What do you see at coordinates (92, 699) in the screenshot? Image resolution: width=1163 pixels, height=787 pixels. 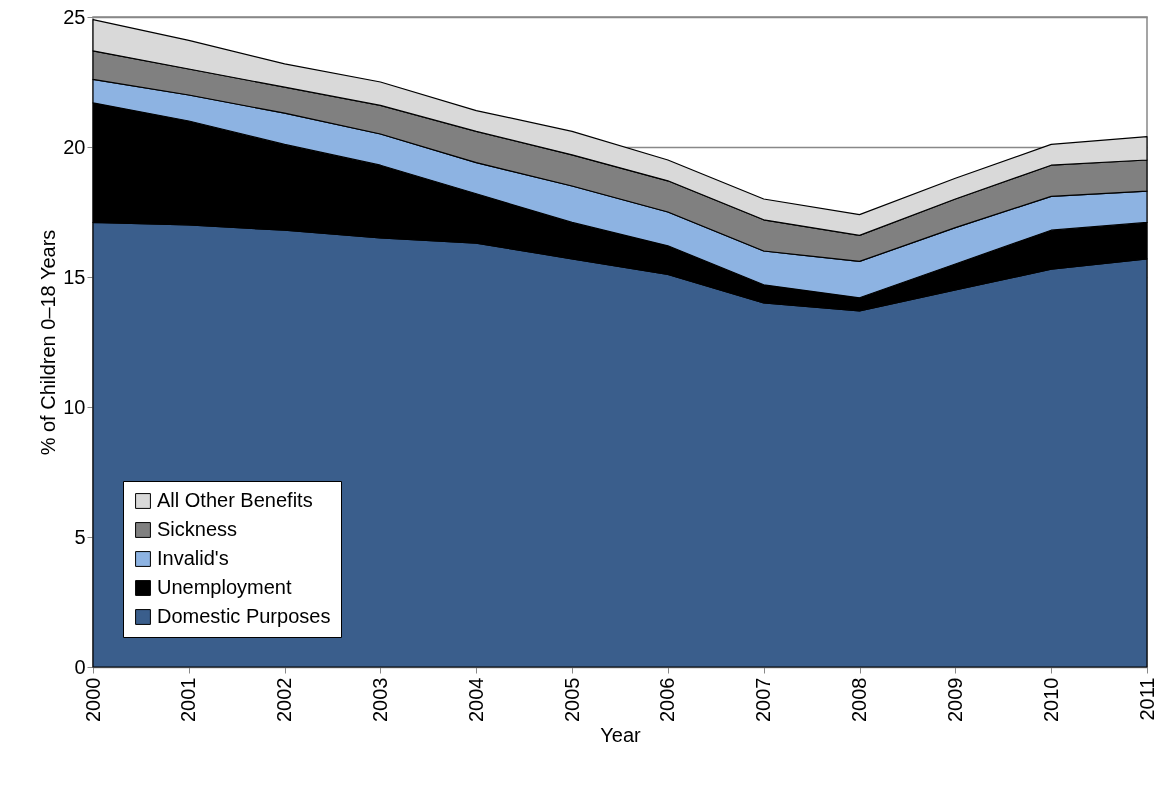 I see `x-tick-label: 2000` at bounding box center [92, 699].